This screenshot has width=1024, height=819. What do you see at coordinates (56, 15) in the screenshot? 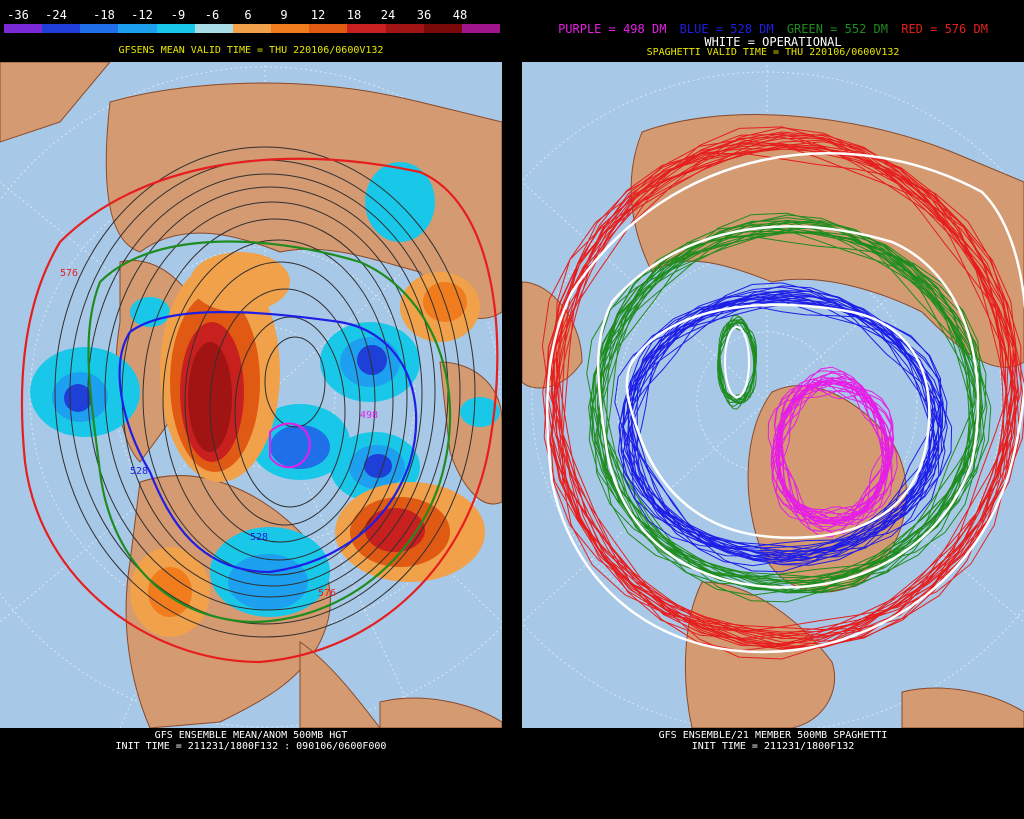
I see `cb-label: -24` at bounding box center [56, 15].